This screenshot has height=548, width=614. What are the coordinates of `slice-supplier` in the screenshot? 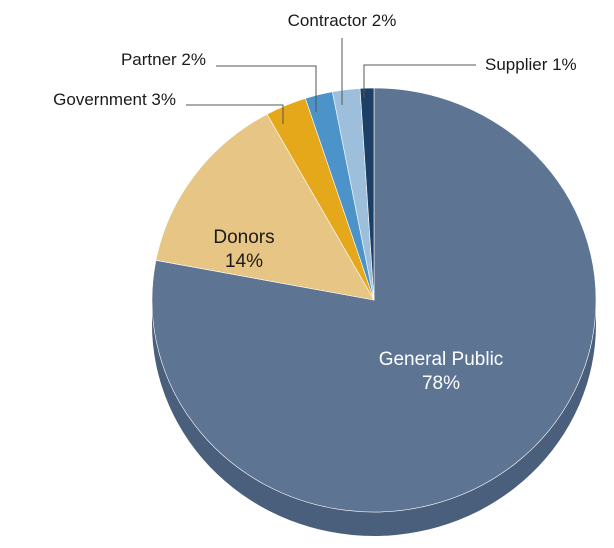 It's located at (367, 194).